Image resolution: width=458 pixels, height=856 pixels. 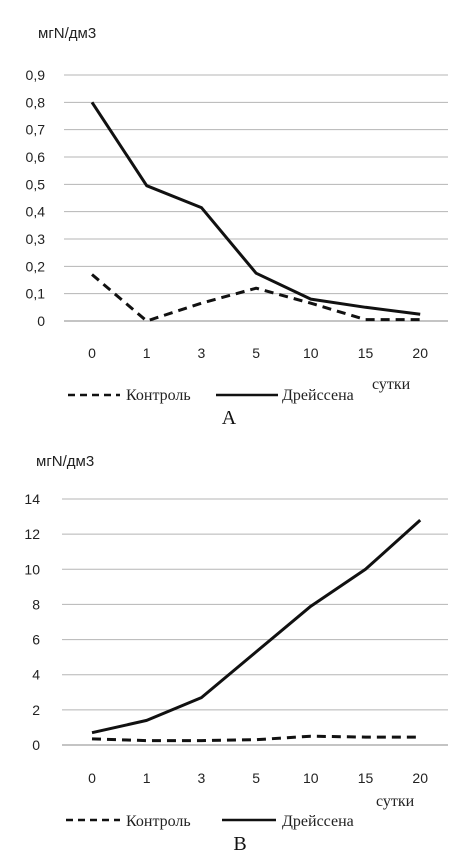 I want to click on chart-b-xlabel: сутки, so click(x=395, y=801).